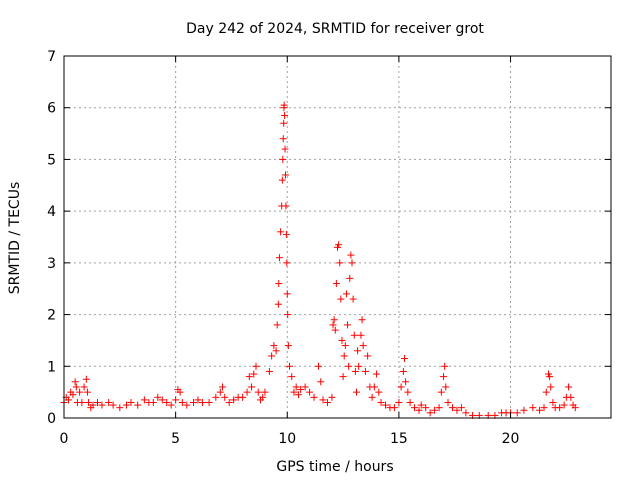  Describe the element at coordinates (175, 439) in the screenshot. I see `x-tick-label: 5` at that location.